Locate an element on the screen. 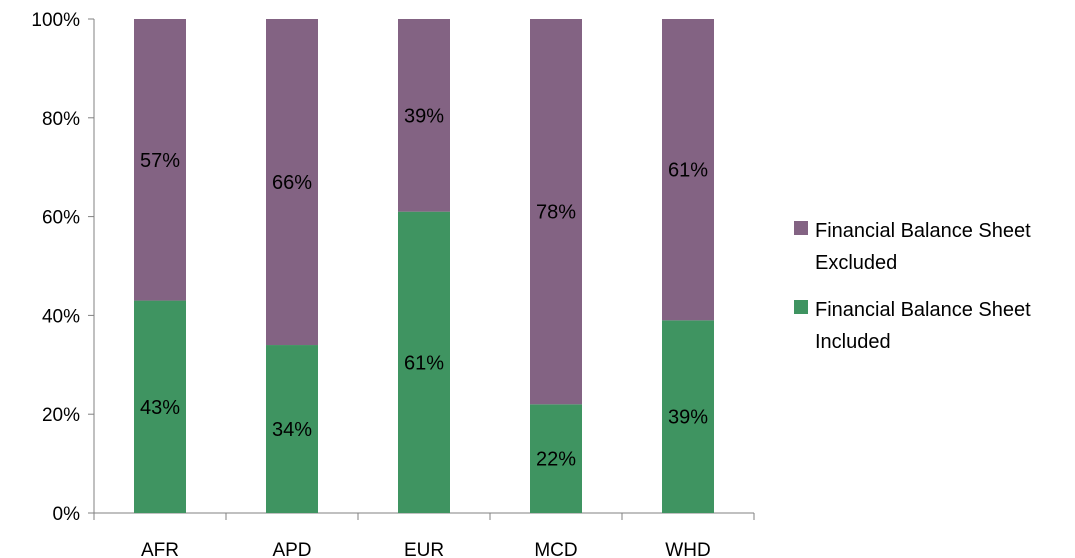  x-tick-label: MCD is located at coordinates (555, 549).